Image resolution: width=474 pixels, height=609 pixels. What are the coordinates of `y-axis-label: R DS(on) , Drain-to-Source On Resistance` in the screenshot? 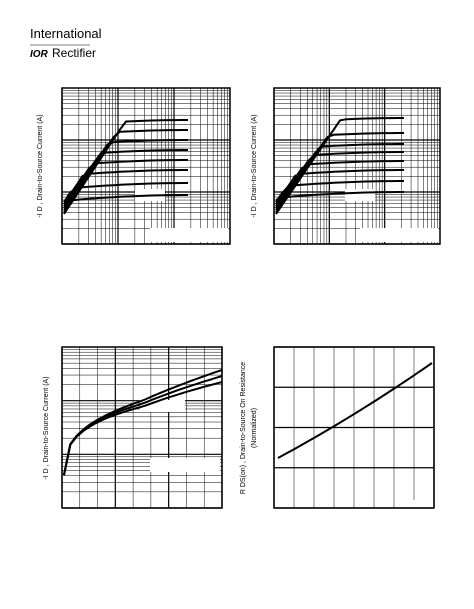 It's located at (243, 428).